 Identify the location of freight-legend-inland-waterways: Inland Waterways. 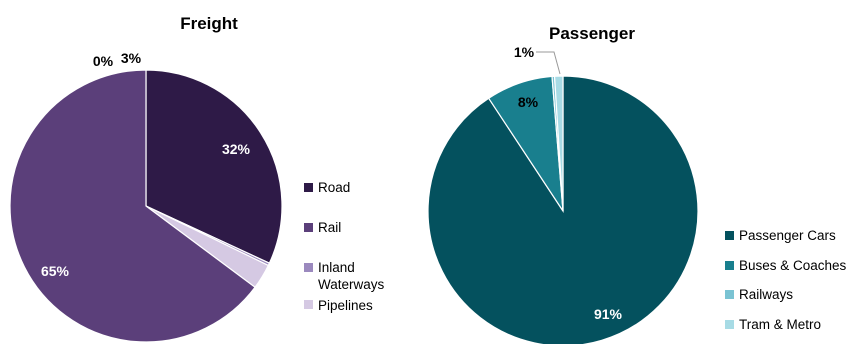
(351, 276).